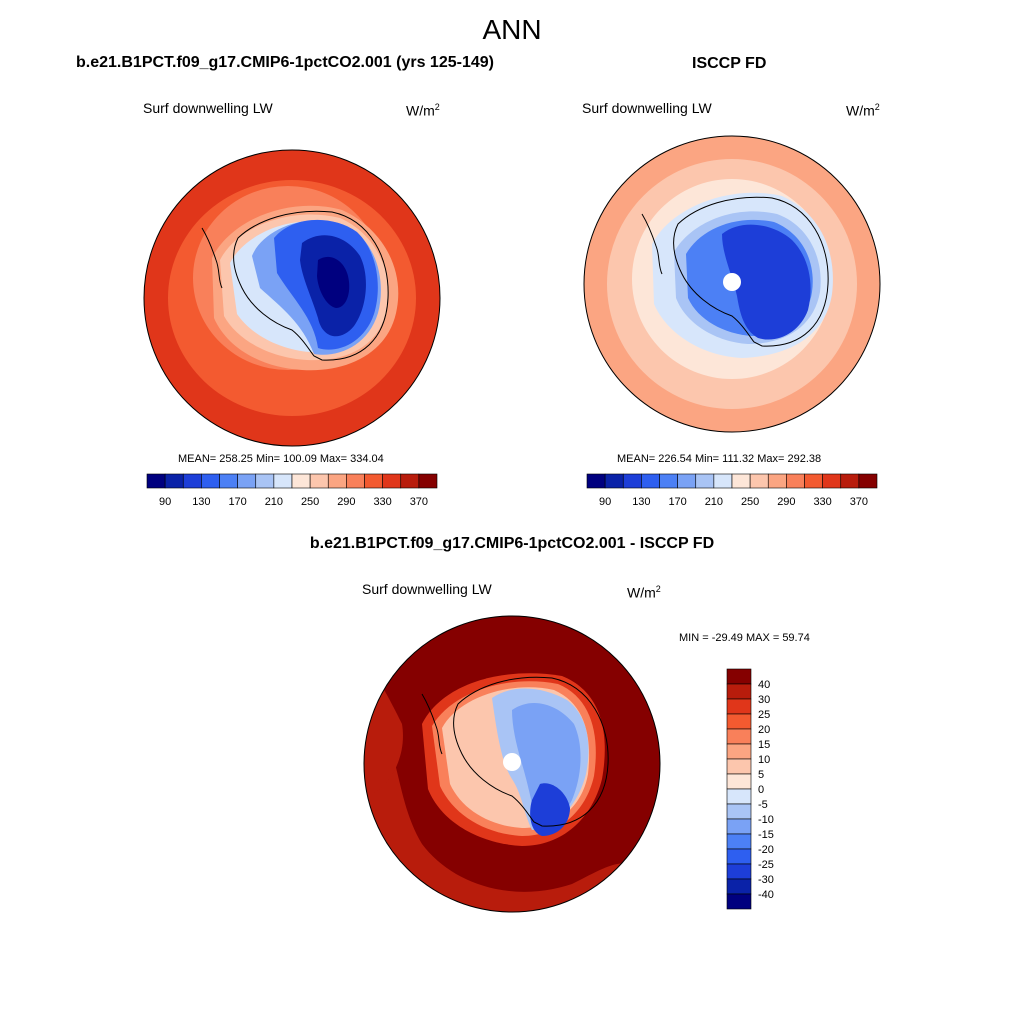 Image resolution: width=1024 pixels, height=1024 pixels. I want to click on model-colorbar-tick-label: 210, so click(274, 502).